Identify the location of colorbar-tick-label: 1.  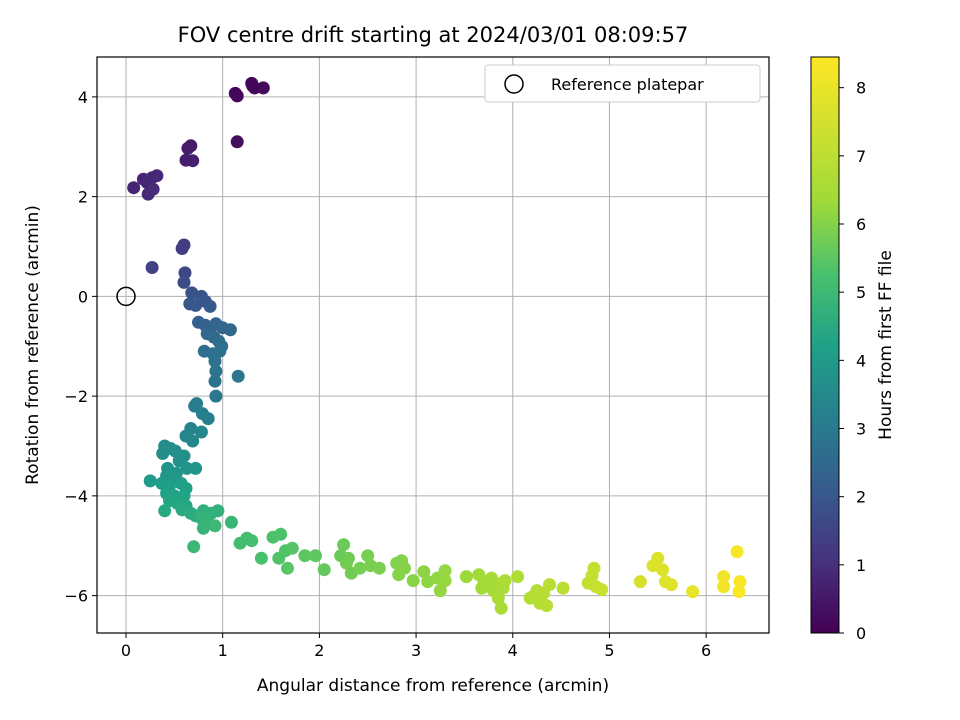
(861, 565).